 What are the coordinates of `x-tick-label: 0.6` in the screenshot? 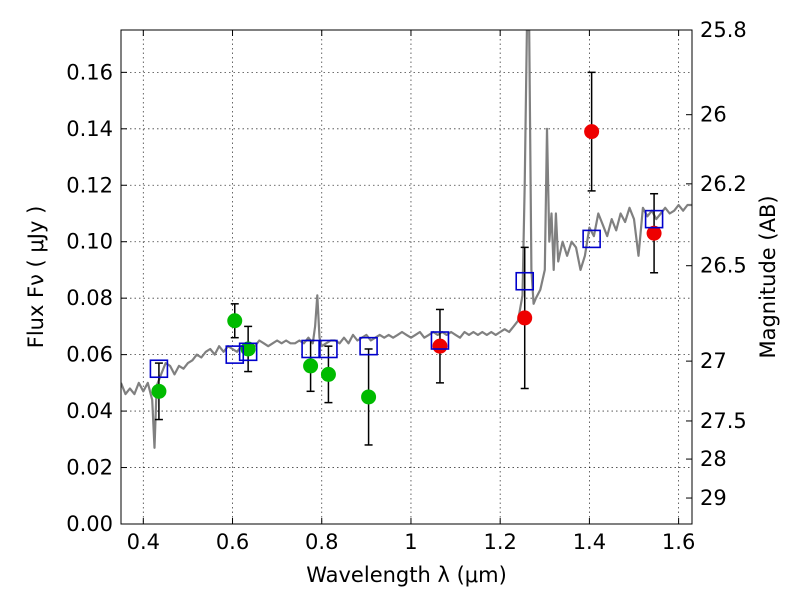 It's located at (232, 542).